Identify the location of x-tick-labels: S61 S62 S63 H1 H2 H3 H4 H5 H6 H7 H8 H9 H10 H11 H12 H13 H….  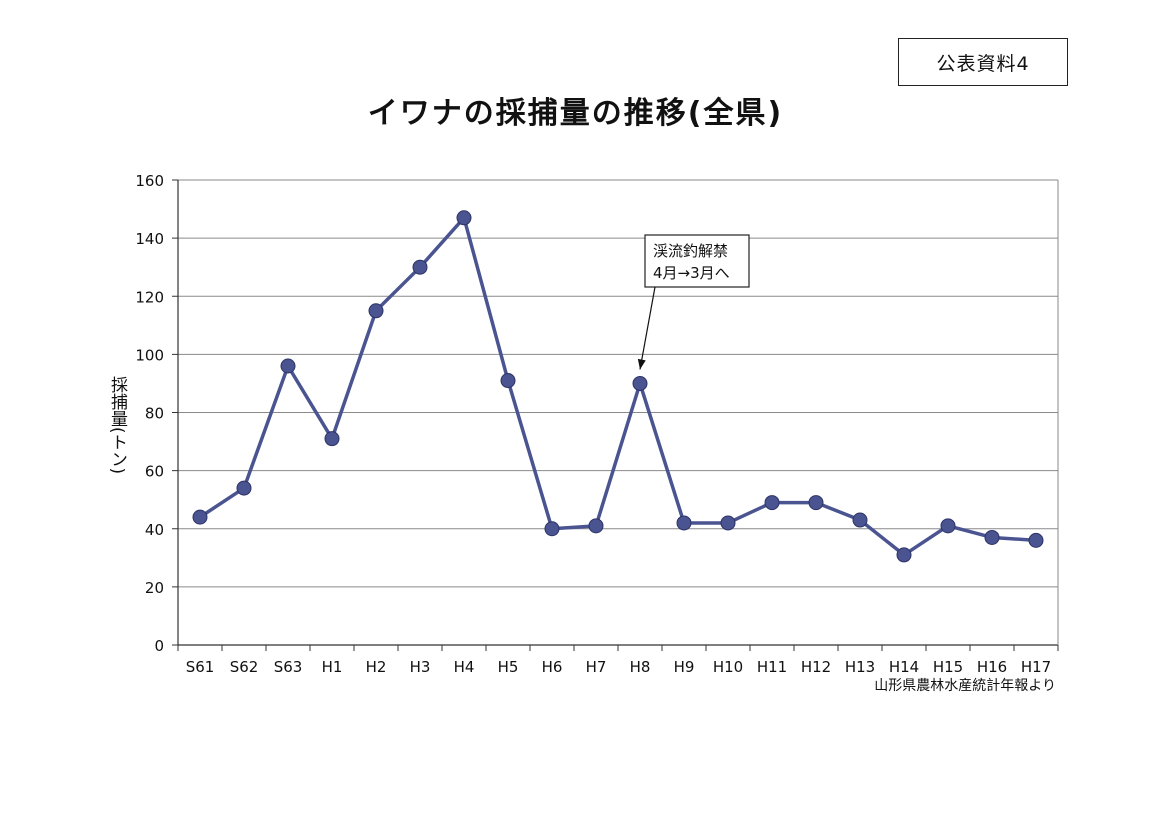
(618, 667).